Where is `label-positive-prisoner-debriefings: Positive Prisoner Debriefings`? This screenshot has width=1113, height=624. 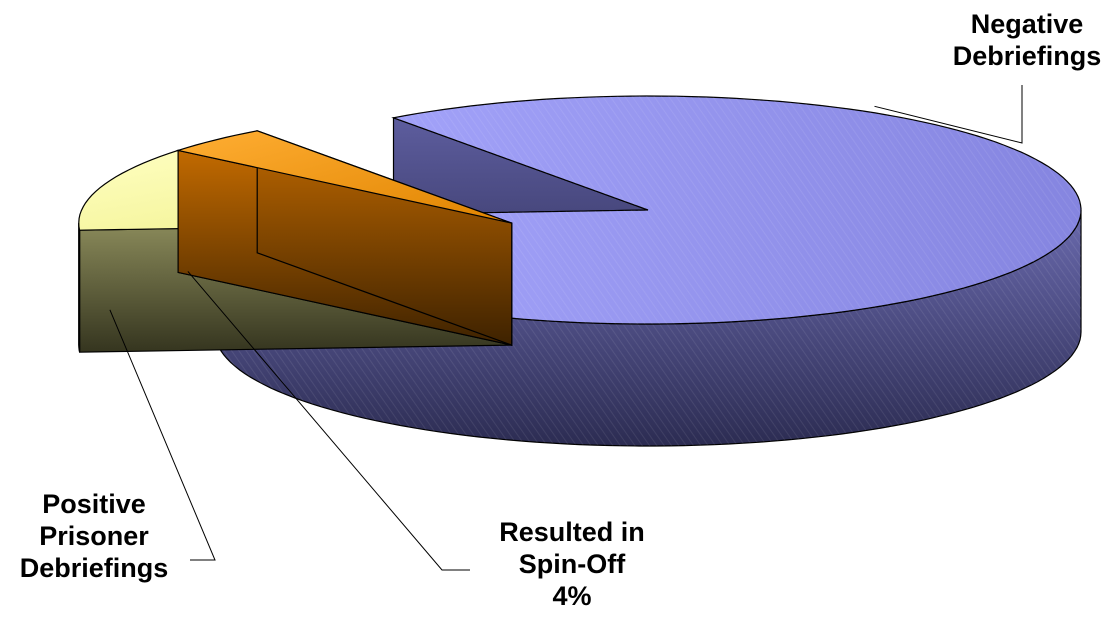
label-positive-prisoner-debriefings: Positive Prisoner Debriefings is located at coordinates (94, 536).